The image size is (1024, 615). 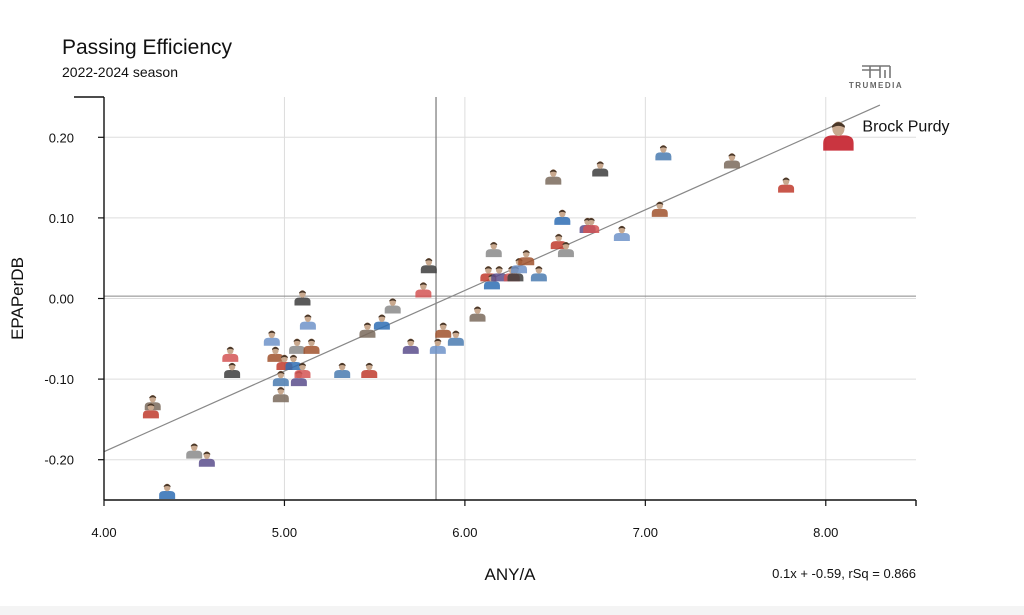 I want to click on x-tick-label: 7.00, so click(x=645, y=532).